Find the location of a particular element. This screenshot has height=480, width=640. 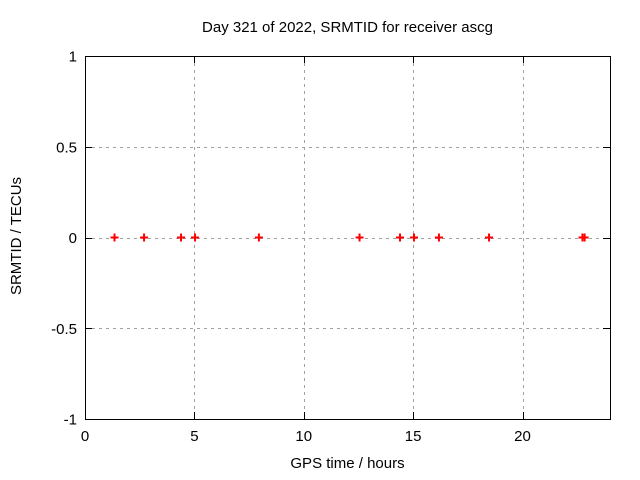

x-tick-label: 20 is located at coordinates (522, 436).